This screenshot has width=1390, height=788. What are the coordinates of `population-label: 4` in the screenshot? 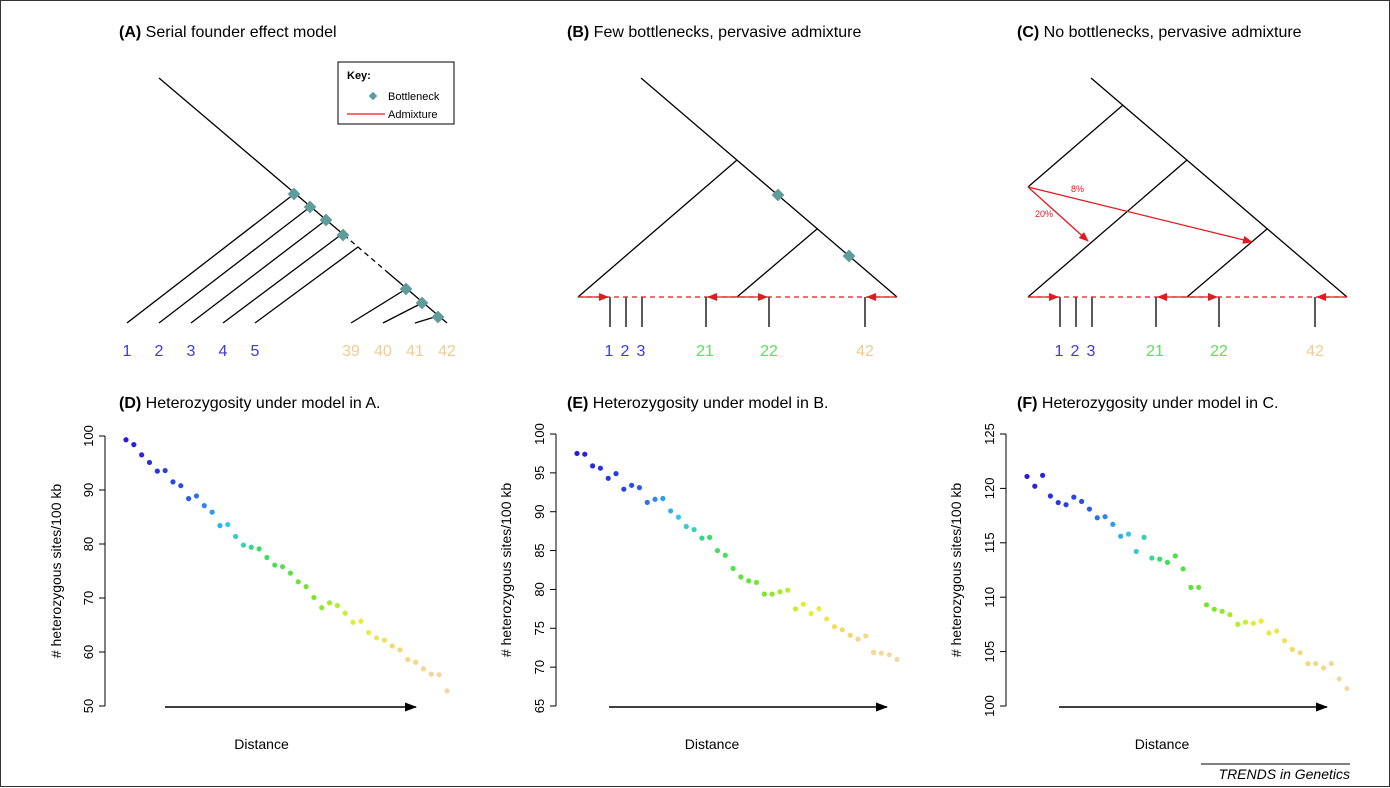 It's located at (223, 351).